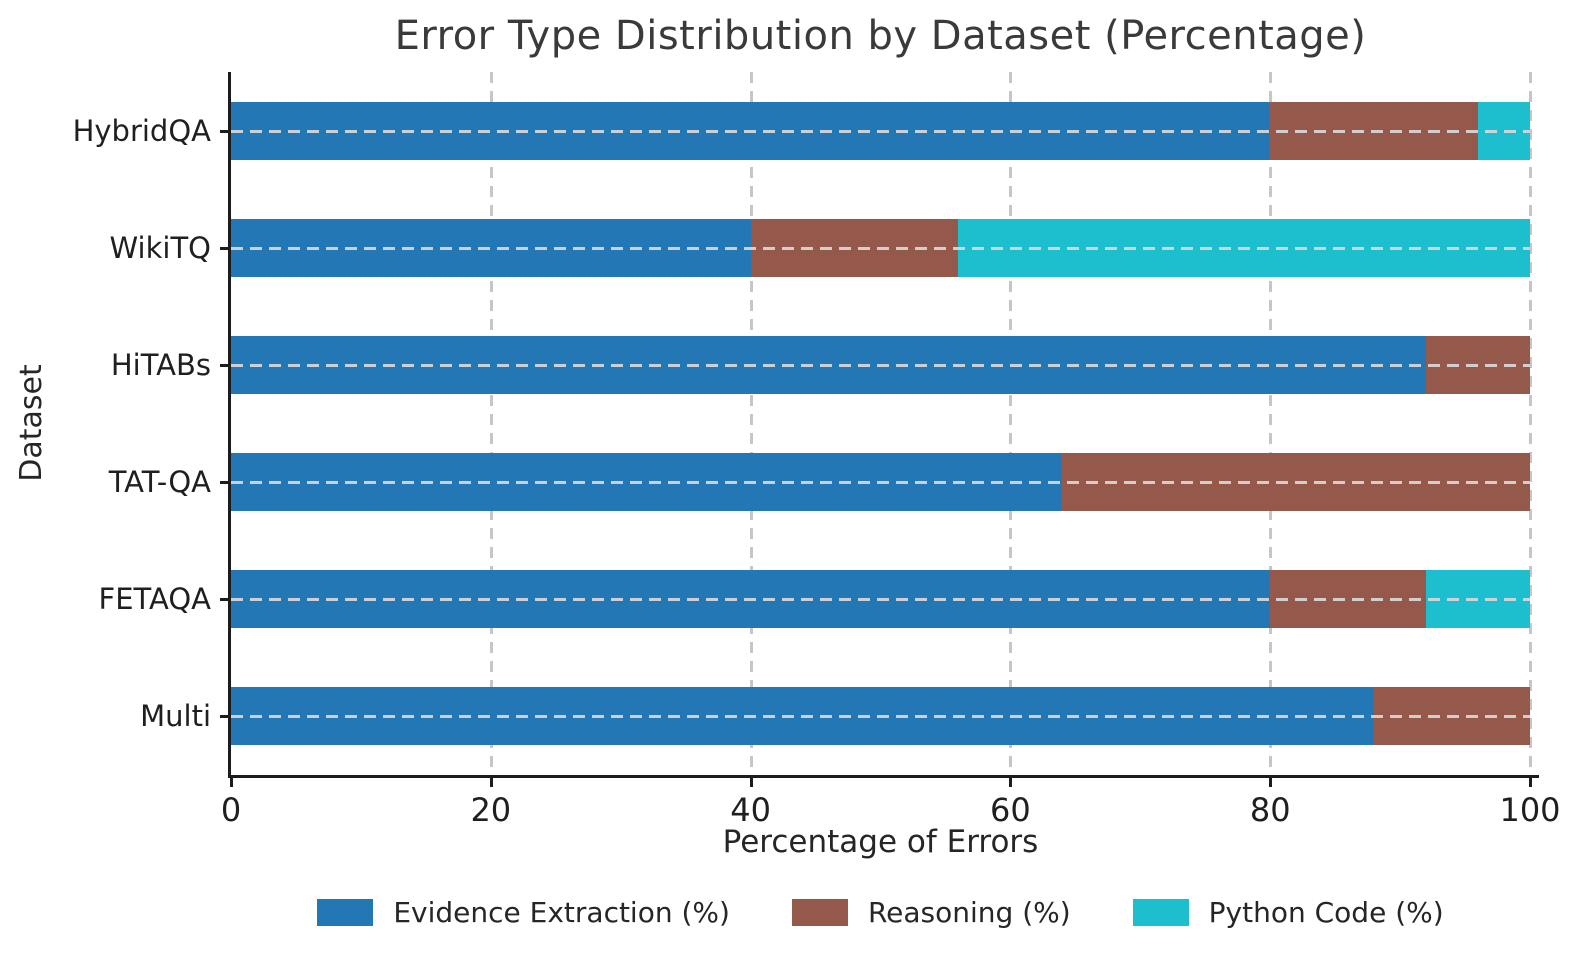  Describe the element at coordinates (231, 810) in the screenshot. I see `x-tick-label: 0` at that location.